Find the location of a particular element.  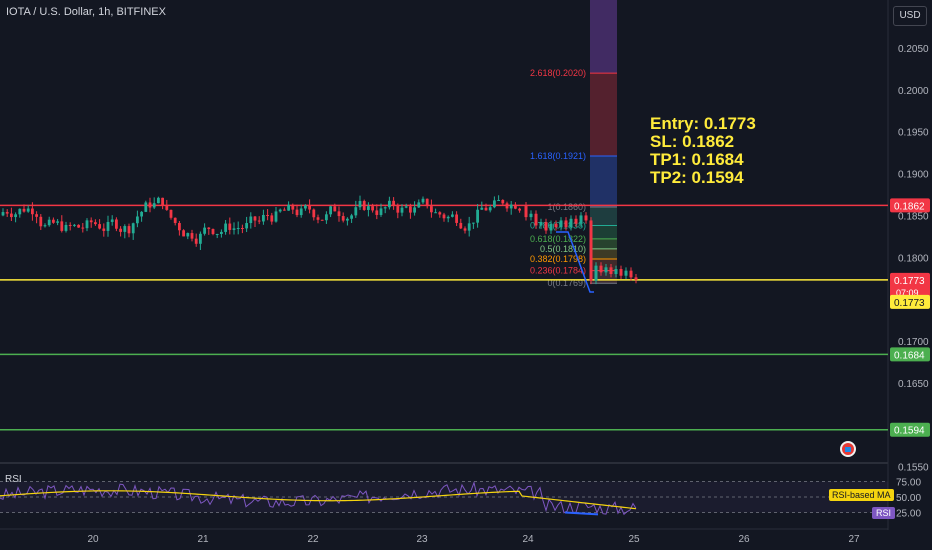

rsi-tick-label: 25.00 is located at coordinates (908, 514).